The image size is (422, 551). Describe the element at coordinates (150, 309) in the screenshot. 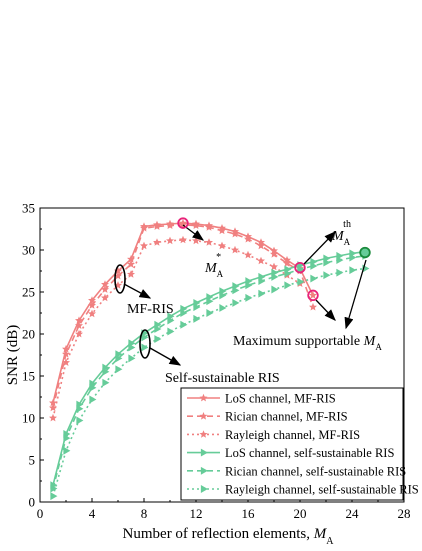

I see `mf-ris-annotation: MF-RIS` at that location.